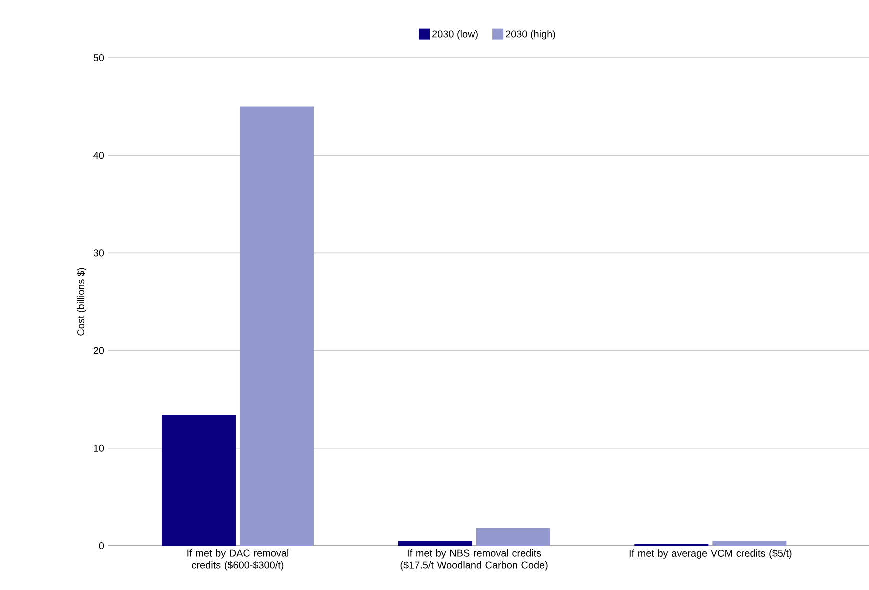  Describe the element at coordinates (474, 560) in the screenshot. I see `x-tick-label: If met by NBS removal credits ($17.5/t Woodland Carbon Code)` at that location.